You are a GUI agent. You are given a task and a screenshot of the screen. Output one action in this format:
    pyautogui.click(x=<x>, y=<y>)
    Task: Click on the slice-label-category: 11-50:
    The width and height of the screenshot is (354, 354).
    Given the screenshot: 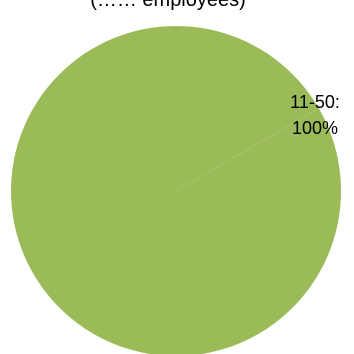 What is the action you would take?
    pyautogui.click(x=315, y=102)
    